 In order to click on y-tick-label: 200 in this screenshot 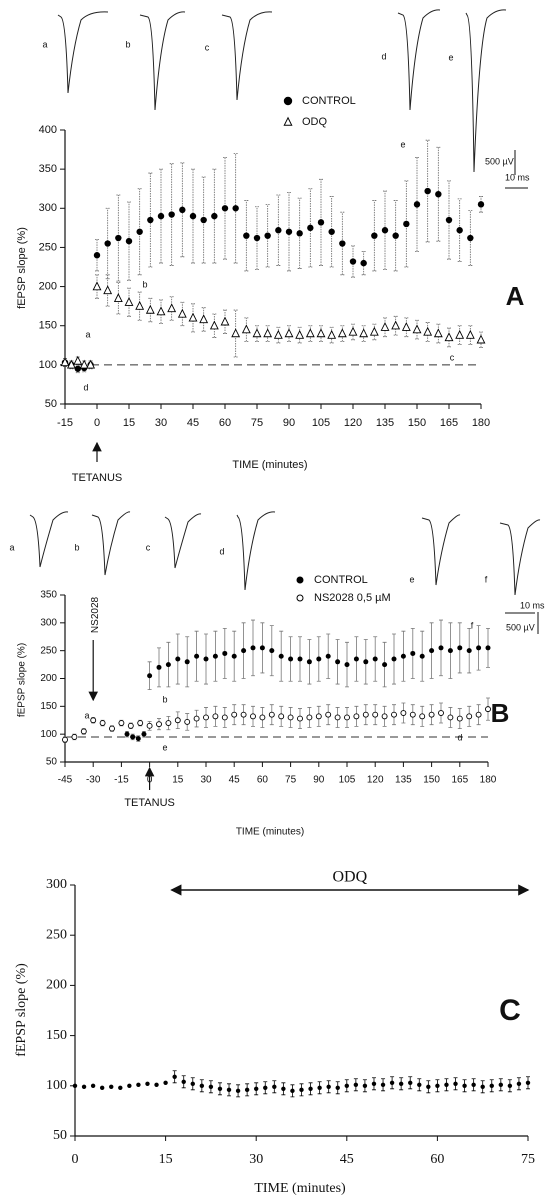, I will do `click(56, 985)`.